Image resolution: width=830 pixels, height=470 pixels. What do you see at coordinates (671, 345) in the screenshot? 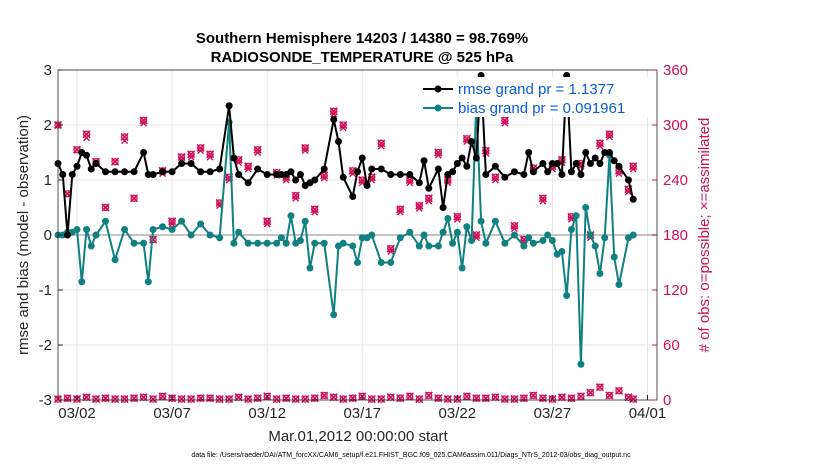
I see `y2-tick-label: 60` at bounding box center [671, 345].